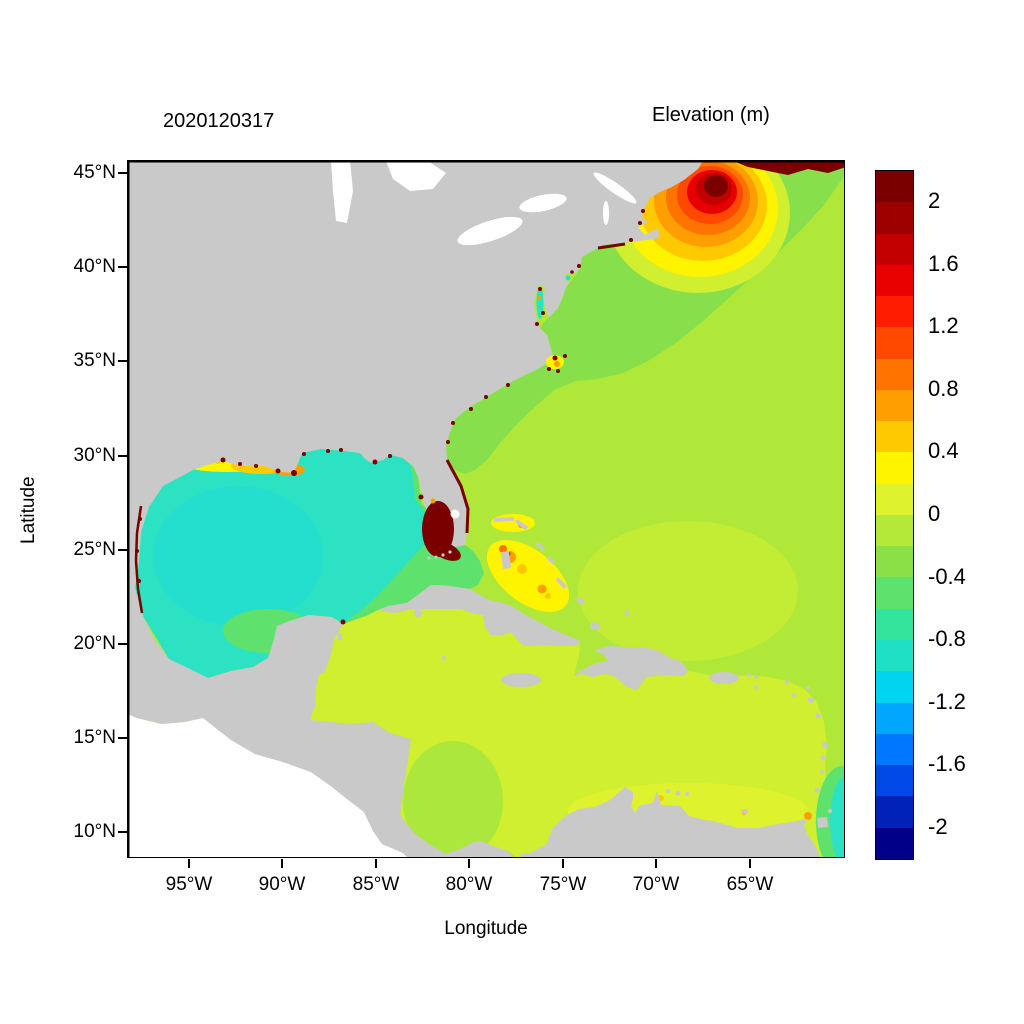 The image size is (1024, 1024). Describe the element at coordinates (376, 884) in the screenshot. I see `x-tick-label: 85°W` at that location.